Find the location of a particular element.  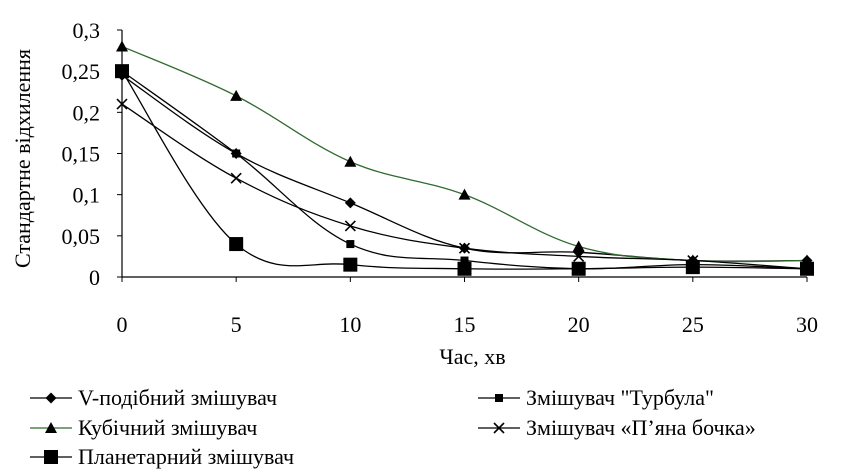

x-tick-label: 0 is located at coordinates (122, 324).